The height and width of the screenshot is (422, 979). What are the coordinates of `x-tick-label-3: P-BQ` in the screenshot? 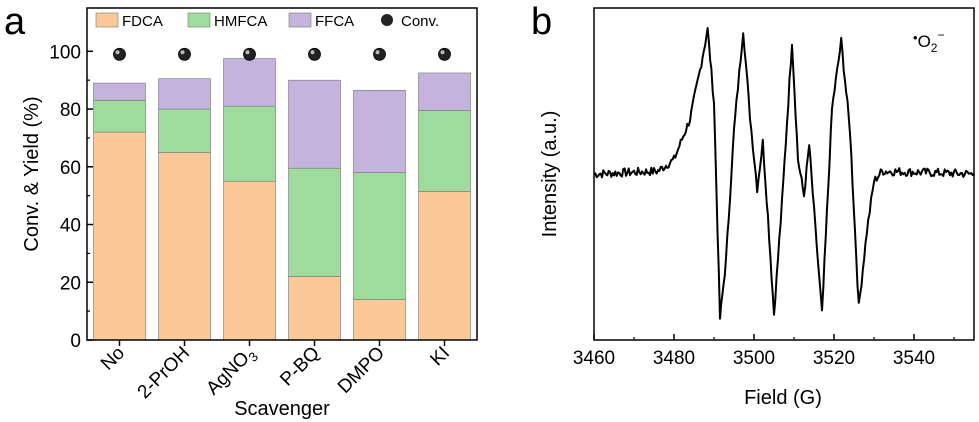 It's located at (300, 367).